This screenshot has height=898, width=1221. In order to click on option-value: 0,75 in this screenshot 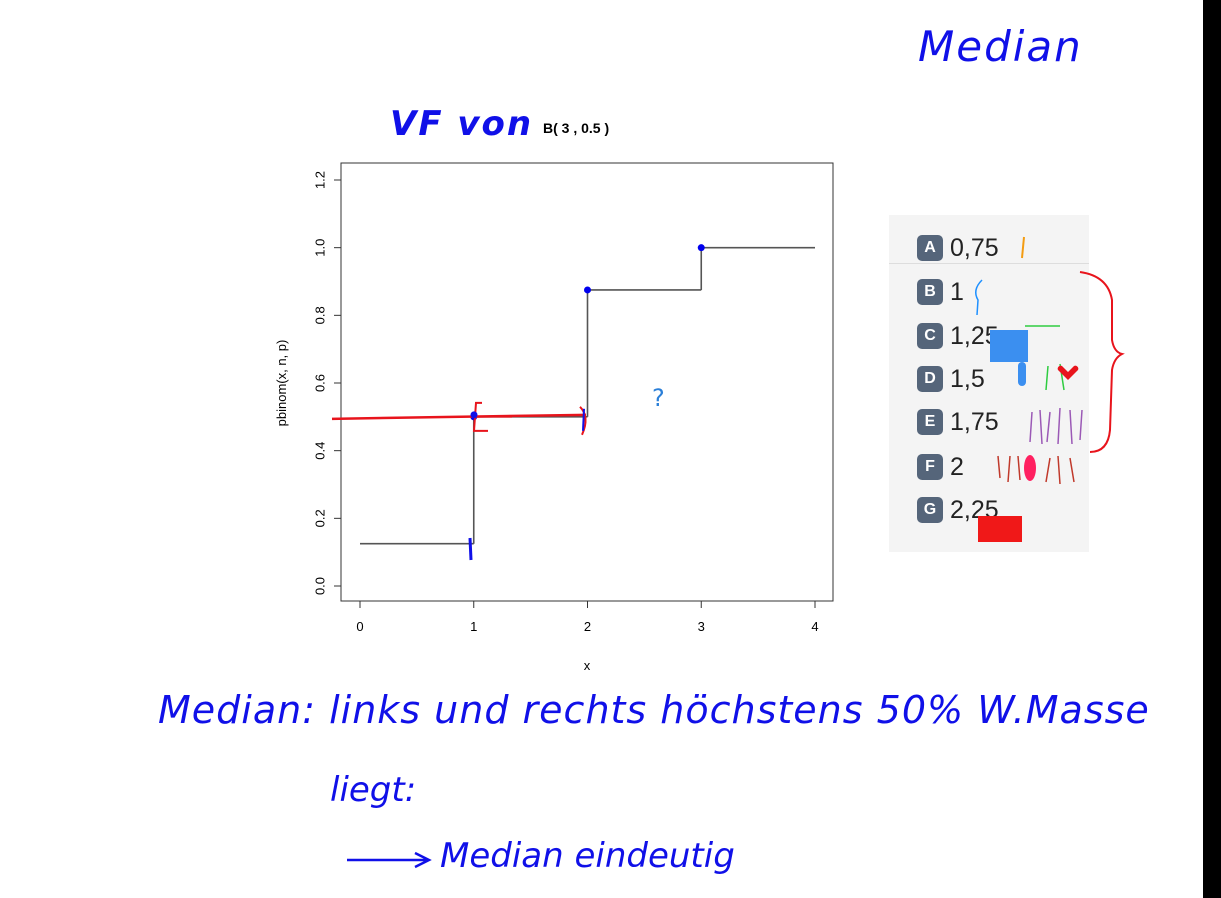, I will do `click(974, 247)`.